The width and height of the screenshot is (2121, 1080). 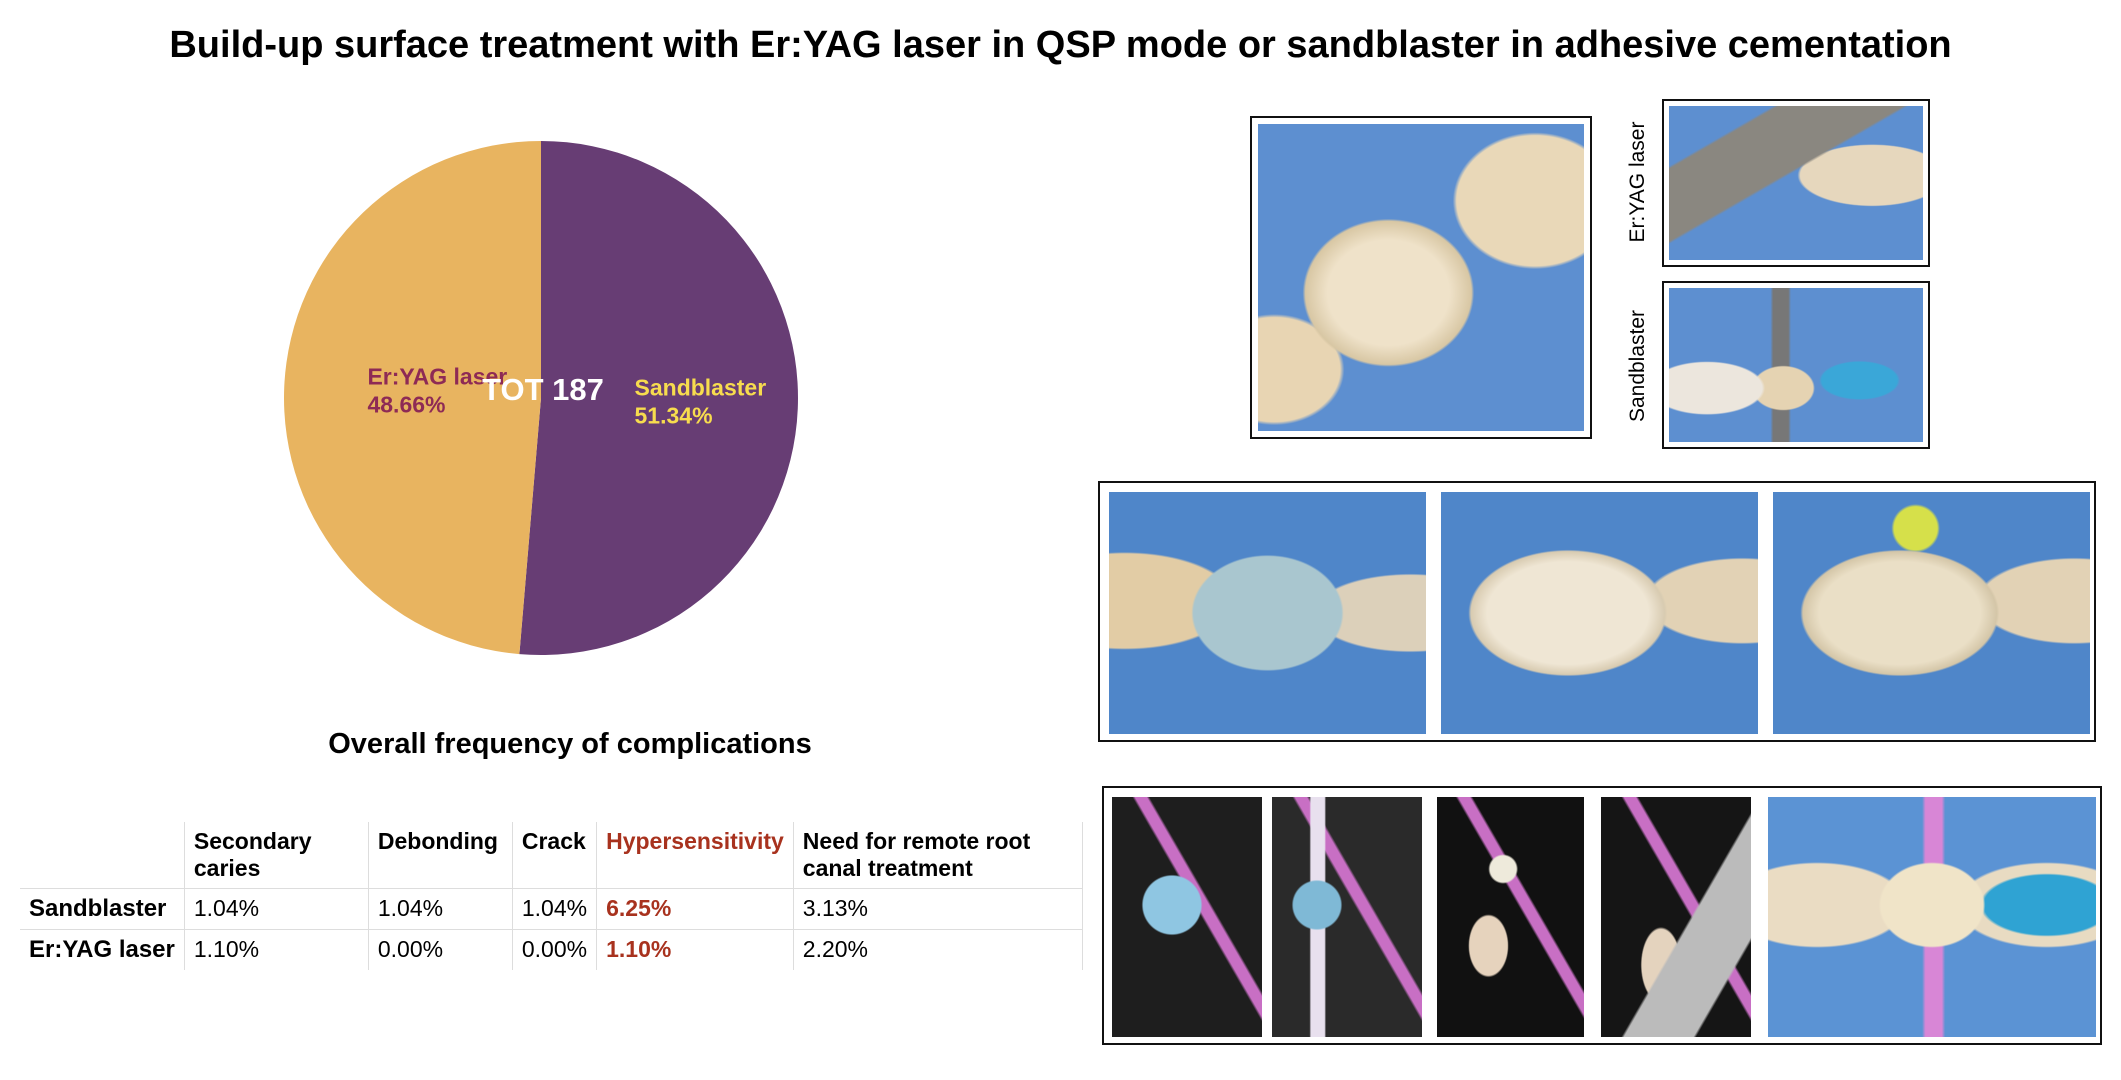 What do you see at coordinates (440, 855) in the screenshot?
I see `column-header: Debonding` at bounding box center [440, 855].